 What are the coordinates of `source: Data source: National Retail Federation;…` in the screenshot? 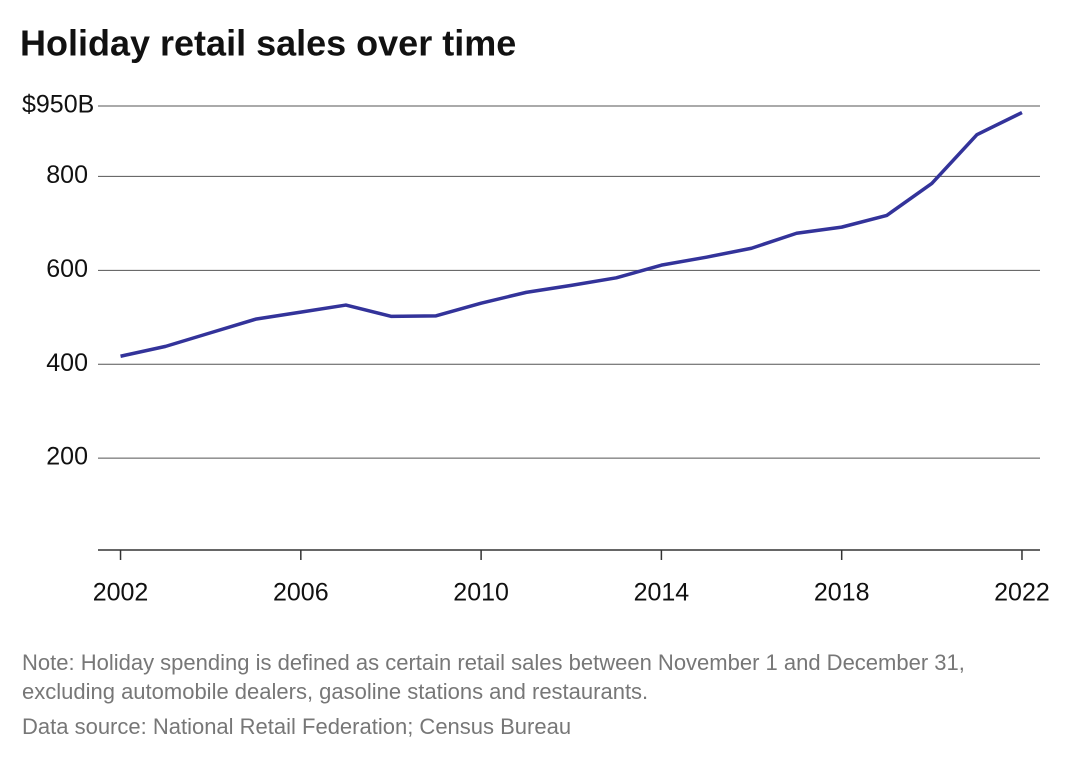 It's located at (297, 726).